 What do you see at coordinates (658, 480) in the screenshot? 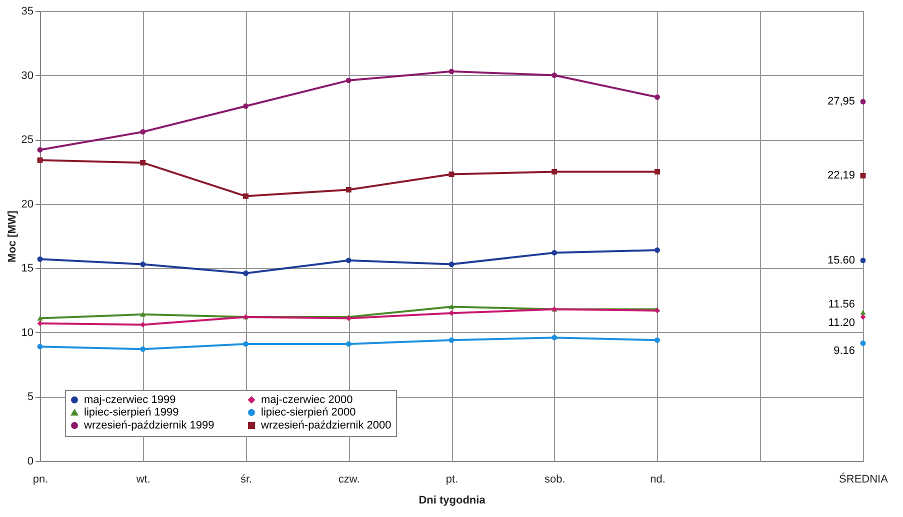
I see `x-tick-label: nd.` at bounding box center [658, 480].